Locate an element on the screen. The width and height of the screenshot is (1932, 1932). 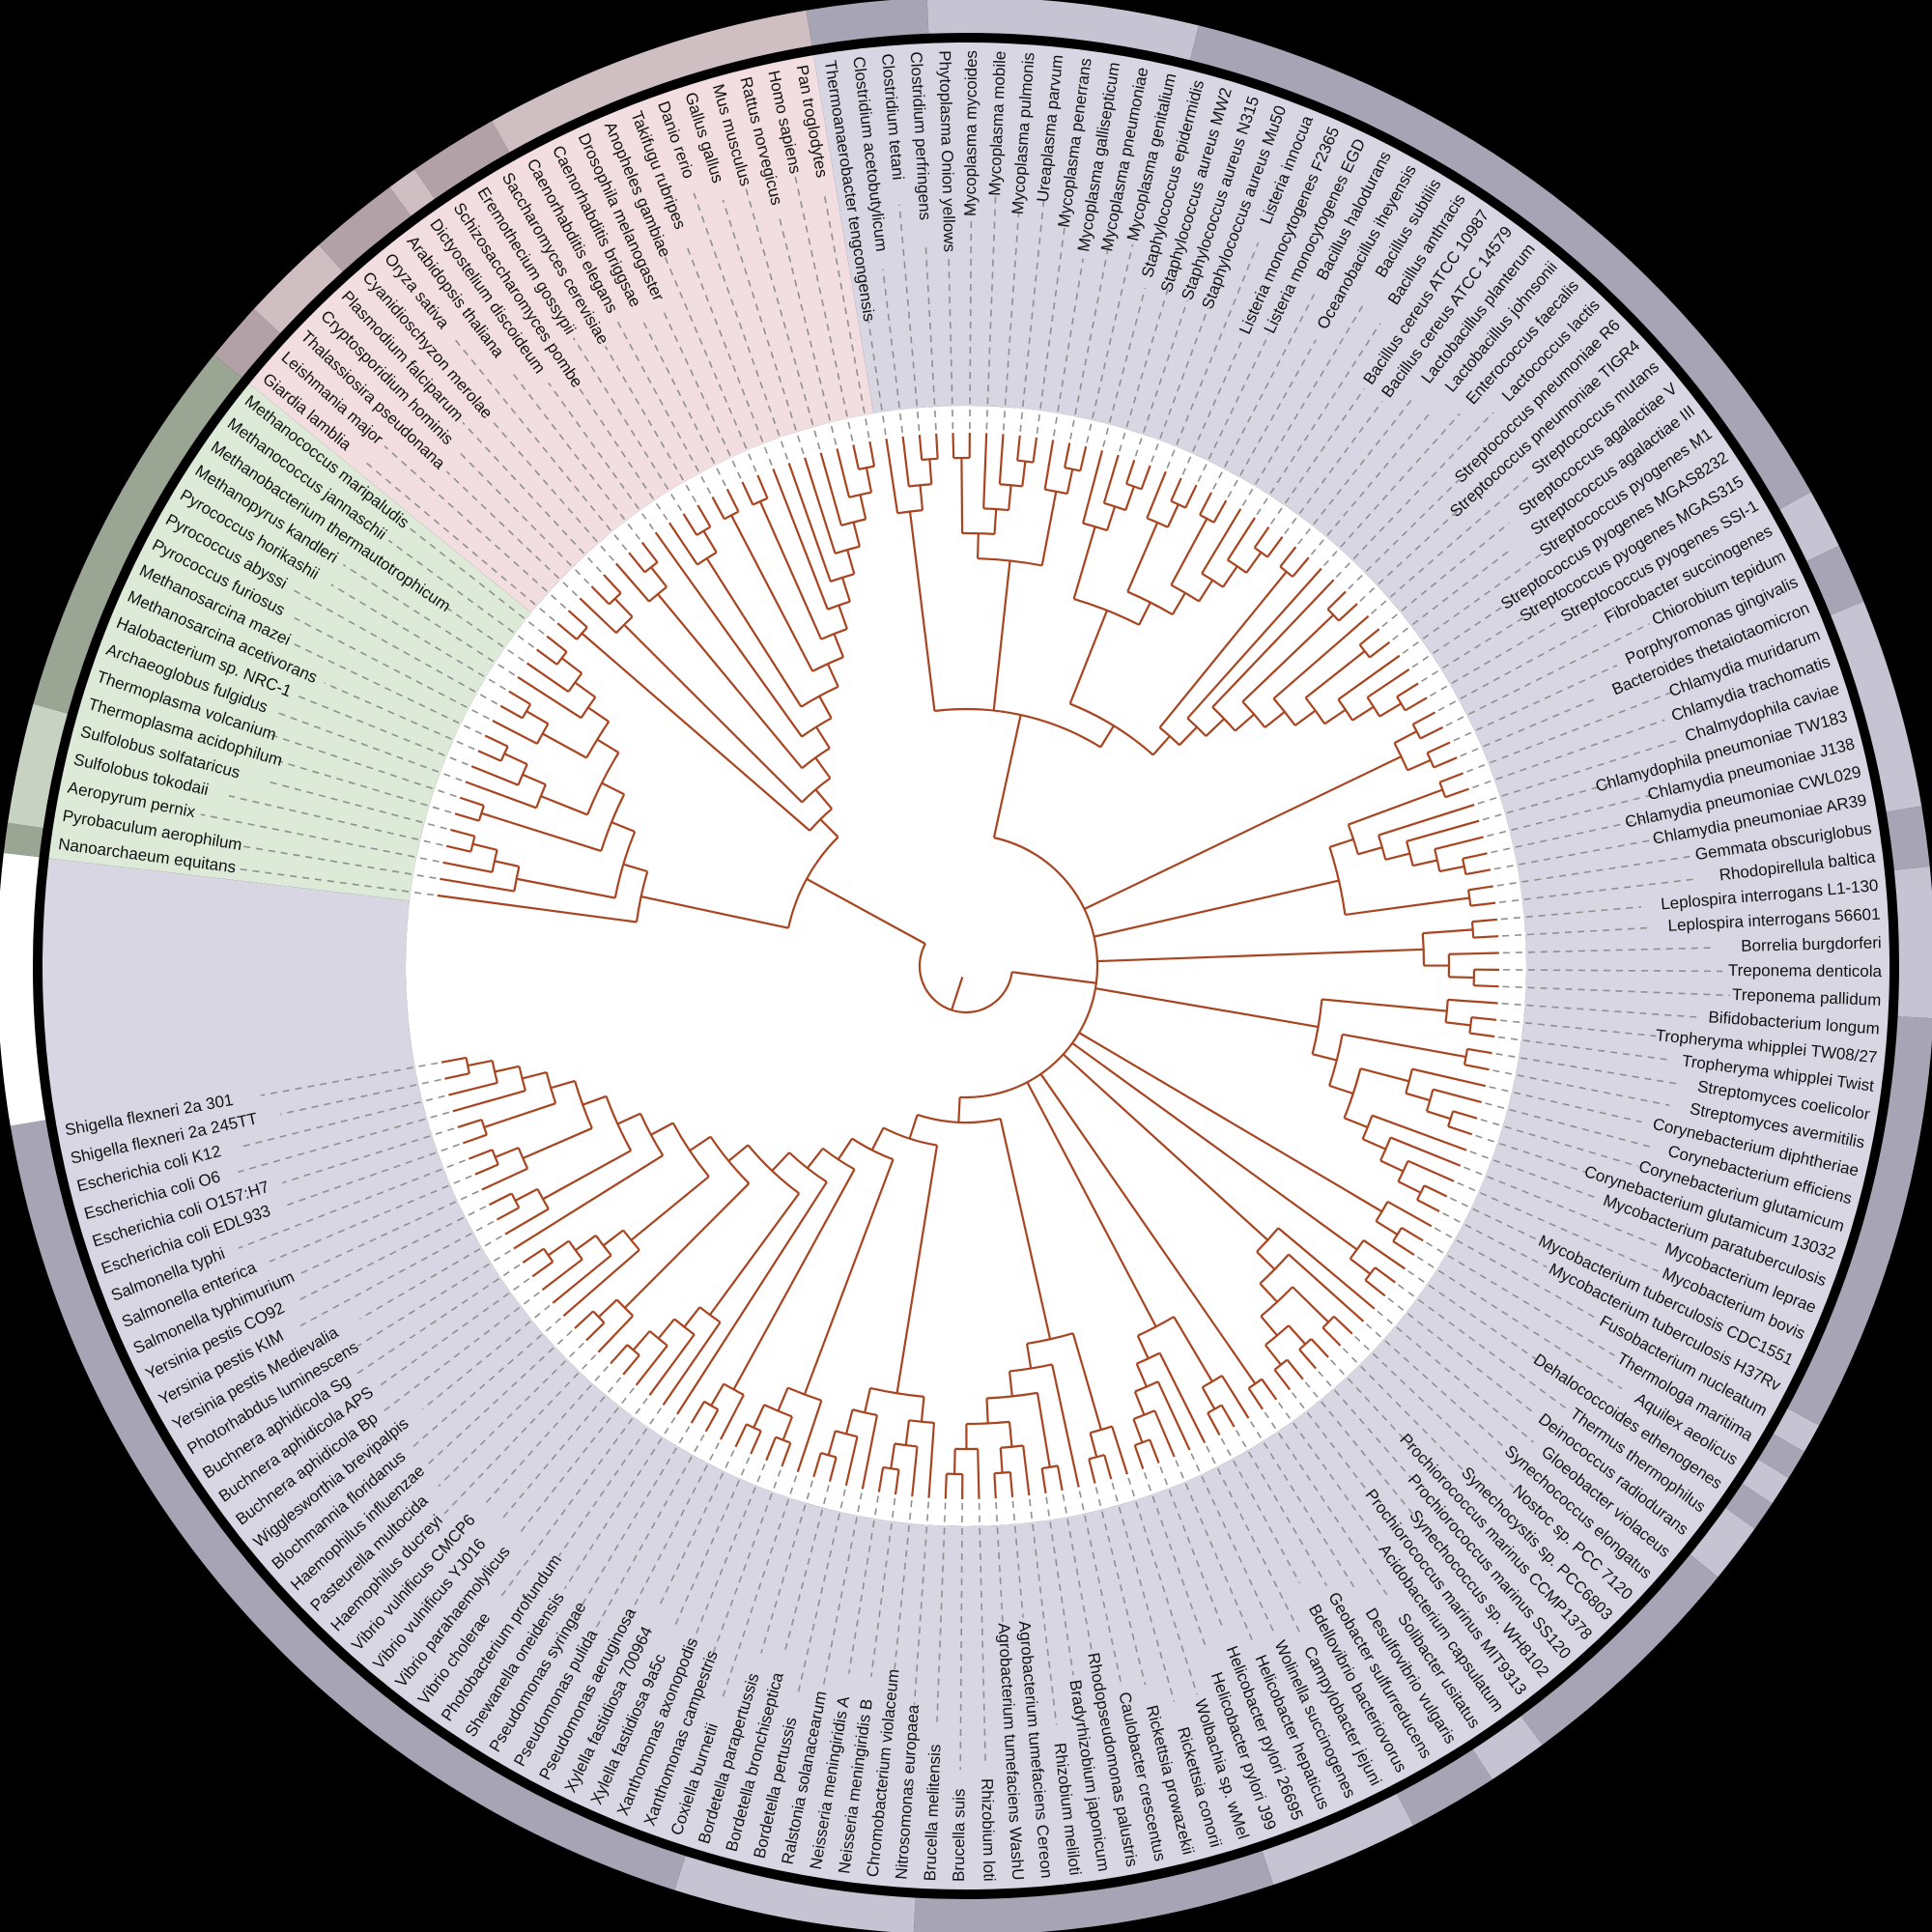
species-label: Rhizobium loti is located at coordinates (988, 1830).